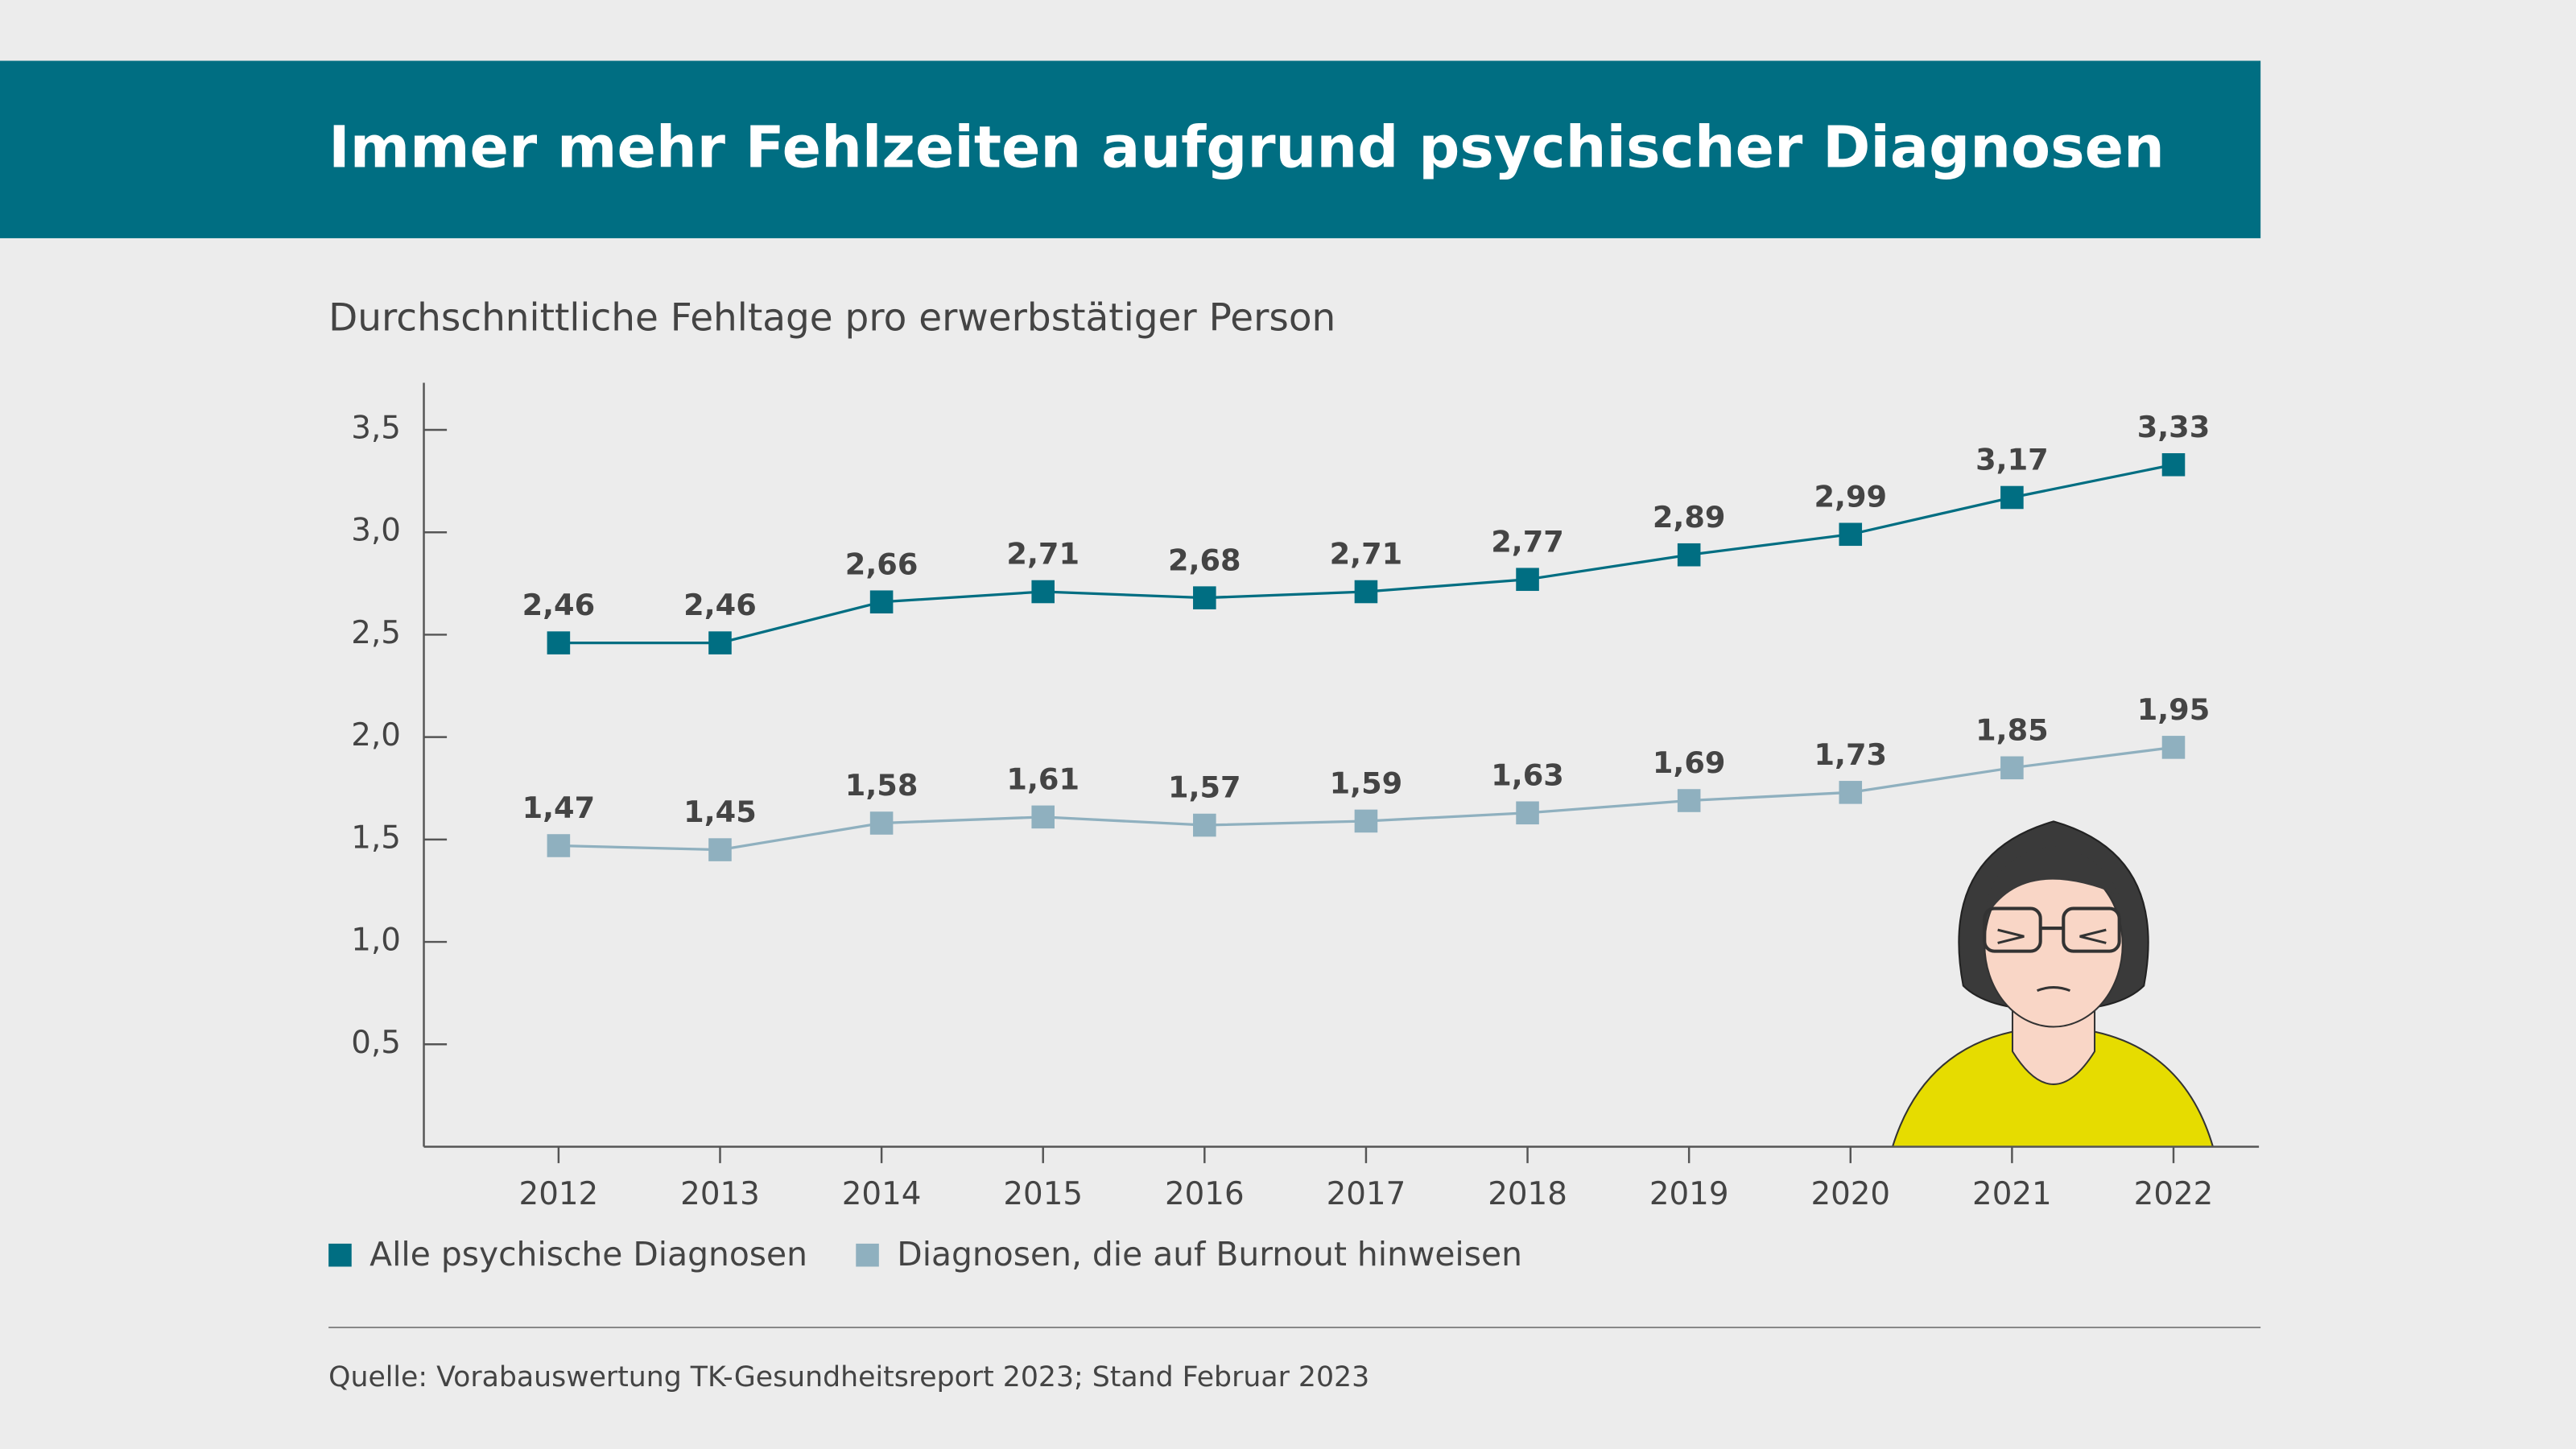  What do you see at coordinates (1205, 1194) in the screenshot?
I see `x-tick-label: 2016` at bounding box center [1205, 1194].